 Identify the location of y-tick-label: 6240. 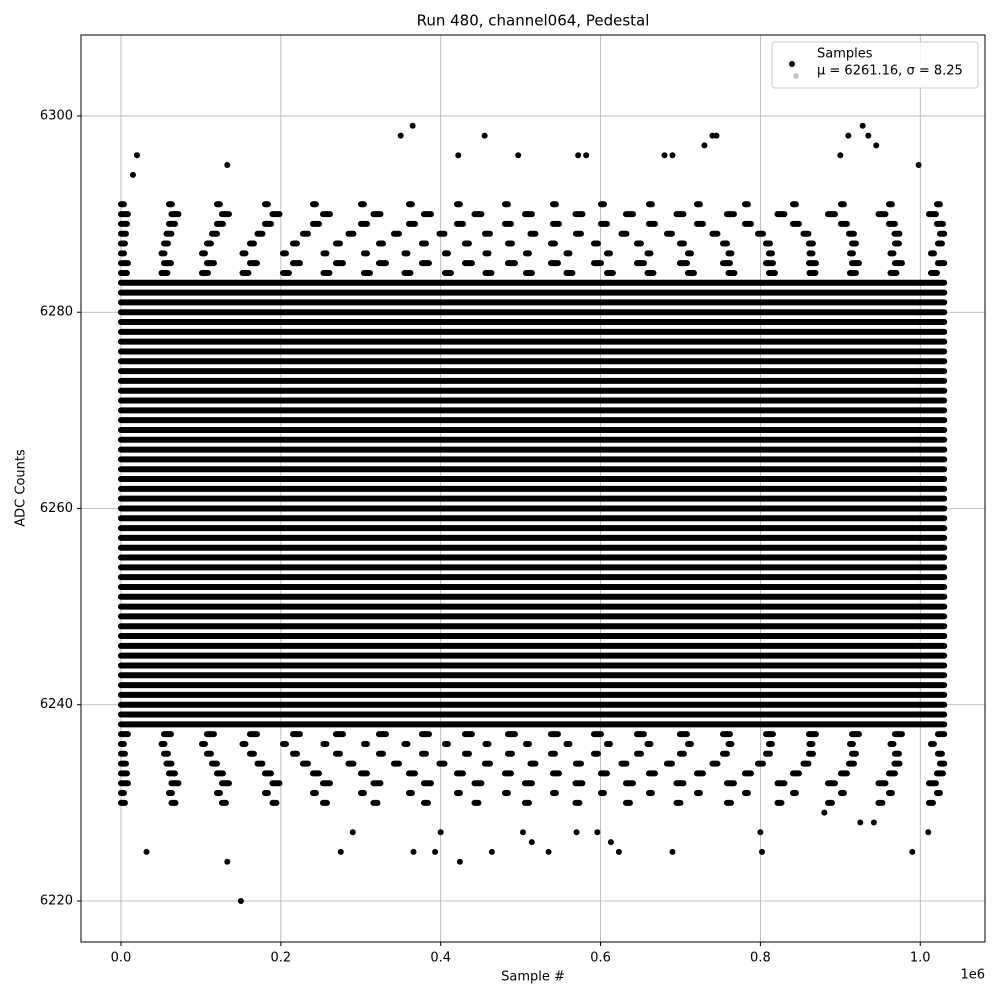
(56, 704).